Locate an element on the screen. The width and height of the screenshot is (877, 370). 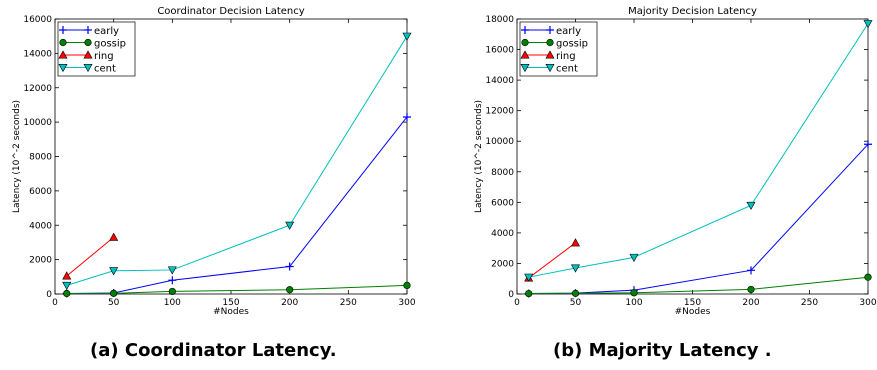
chart-title: Coordinator Decision Latency is located at coordinates (230, 11).